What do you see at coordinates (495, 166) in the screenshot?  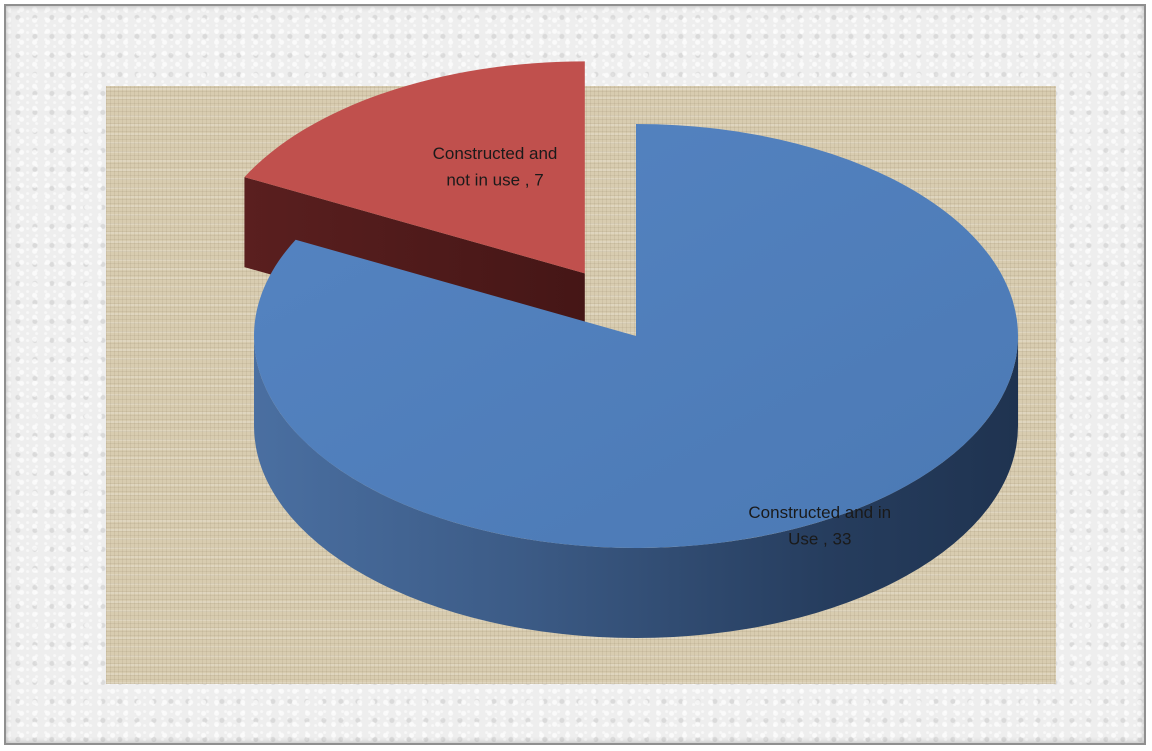 I see `data-label-constructed-not-in-use: Constructed and not in use , 7` at bounding box center [495, 166].